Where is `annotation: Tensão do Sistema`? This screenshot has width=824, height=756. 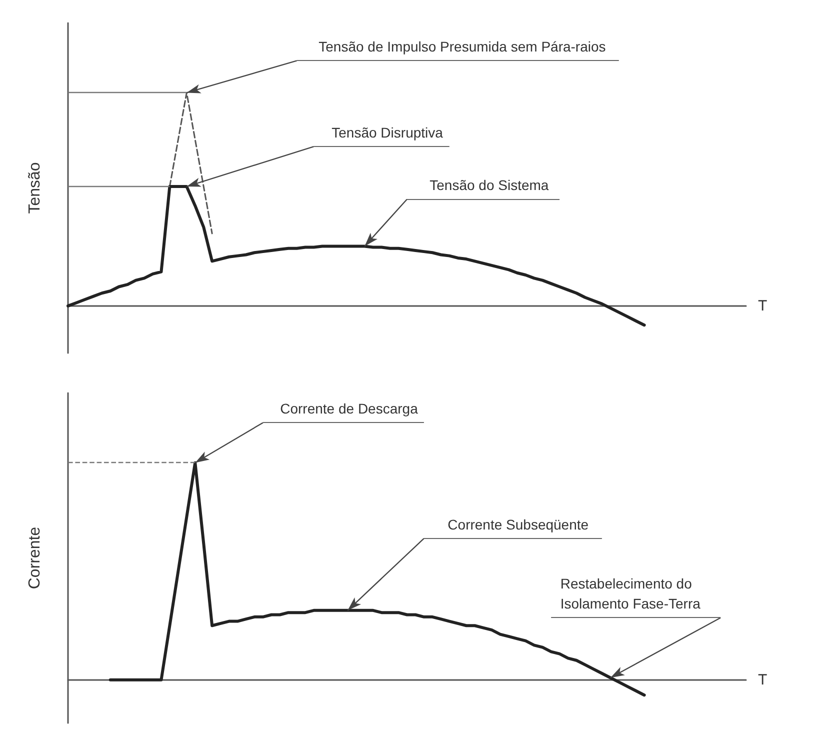 annotation: Tensão do Sistema is located at coordinates (489, 185).